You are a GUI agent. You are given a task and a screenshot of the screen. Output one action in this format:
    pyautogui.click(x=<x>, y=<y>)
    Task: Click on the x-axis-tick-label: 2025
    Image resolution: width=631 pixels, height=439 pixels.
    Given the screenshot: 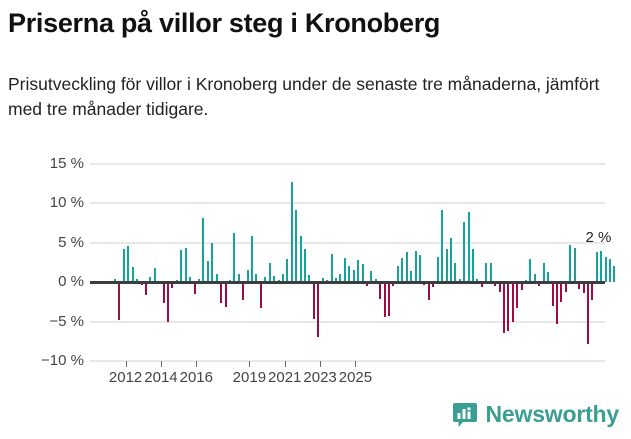 What is the action you would take?
    pyautogui.click(x=355, y=377)
    